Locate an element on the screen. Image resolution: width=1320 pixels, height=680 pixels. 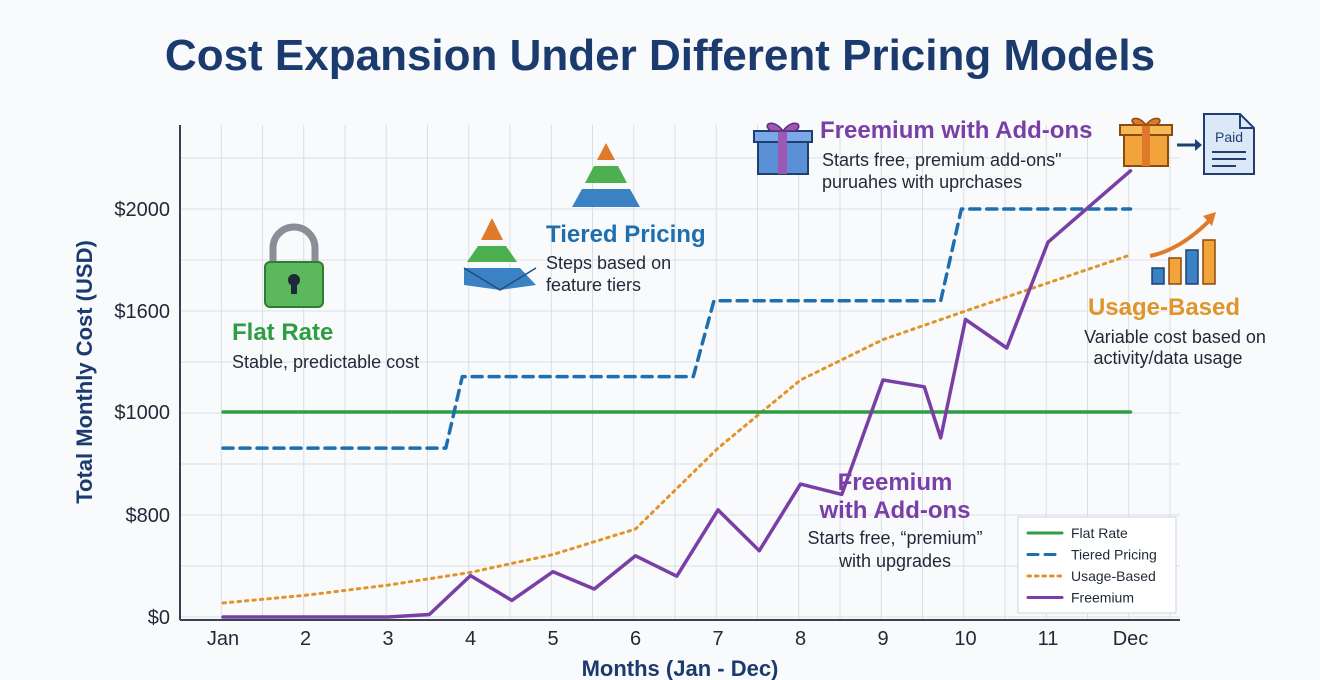
legend-label: Usage-Based is located at coordinates (1113, 576).